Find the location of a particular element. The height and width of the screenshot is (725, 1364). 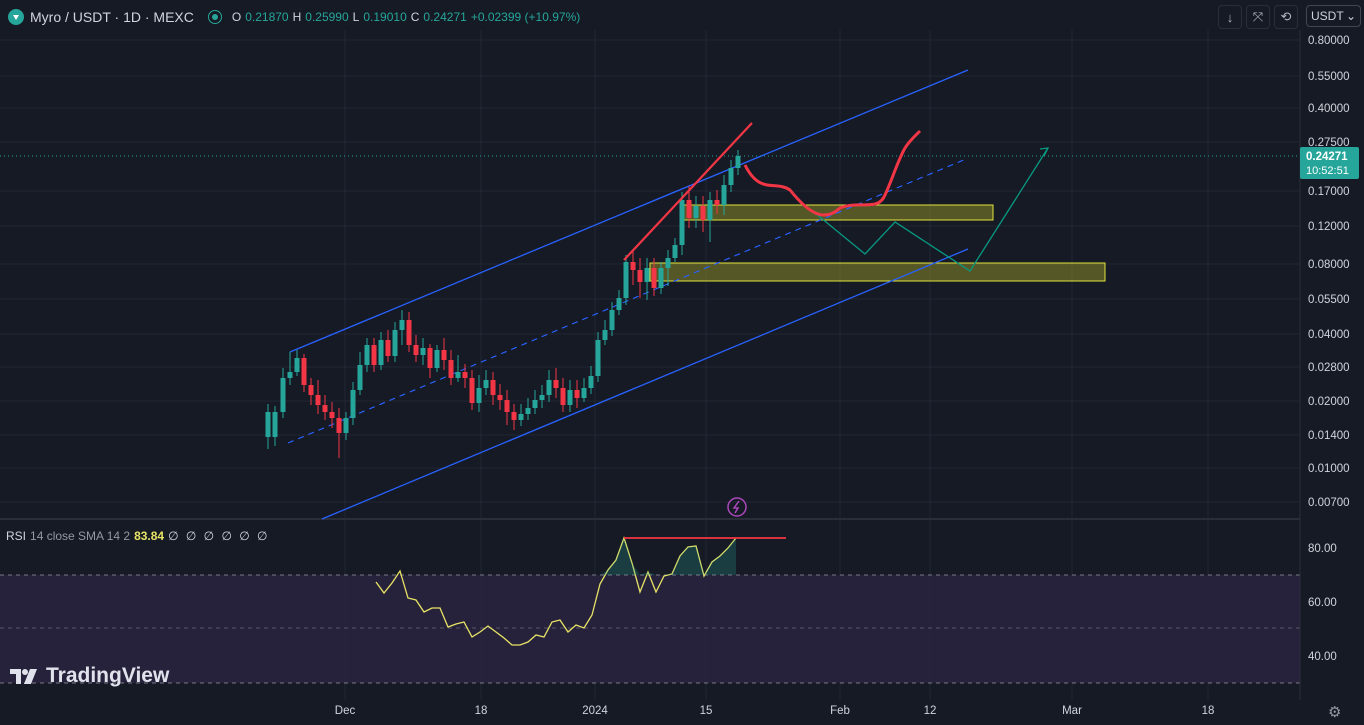

price-tick: 0.80000 is located at coordinates (1329, 41).